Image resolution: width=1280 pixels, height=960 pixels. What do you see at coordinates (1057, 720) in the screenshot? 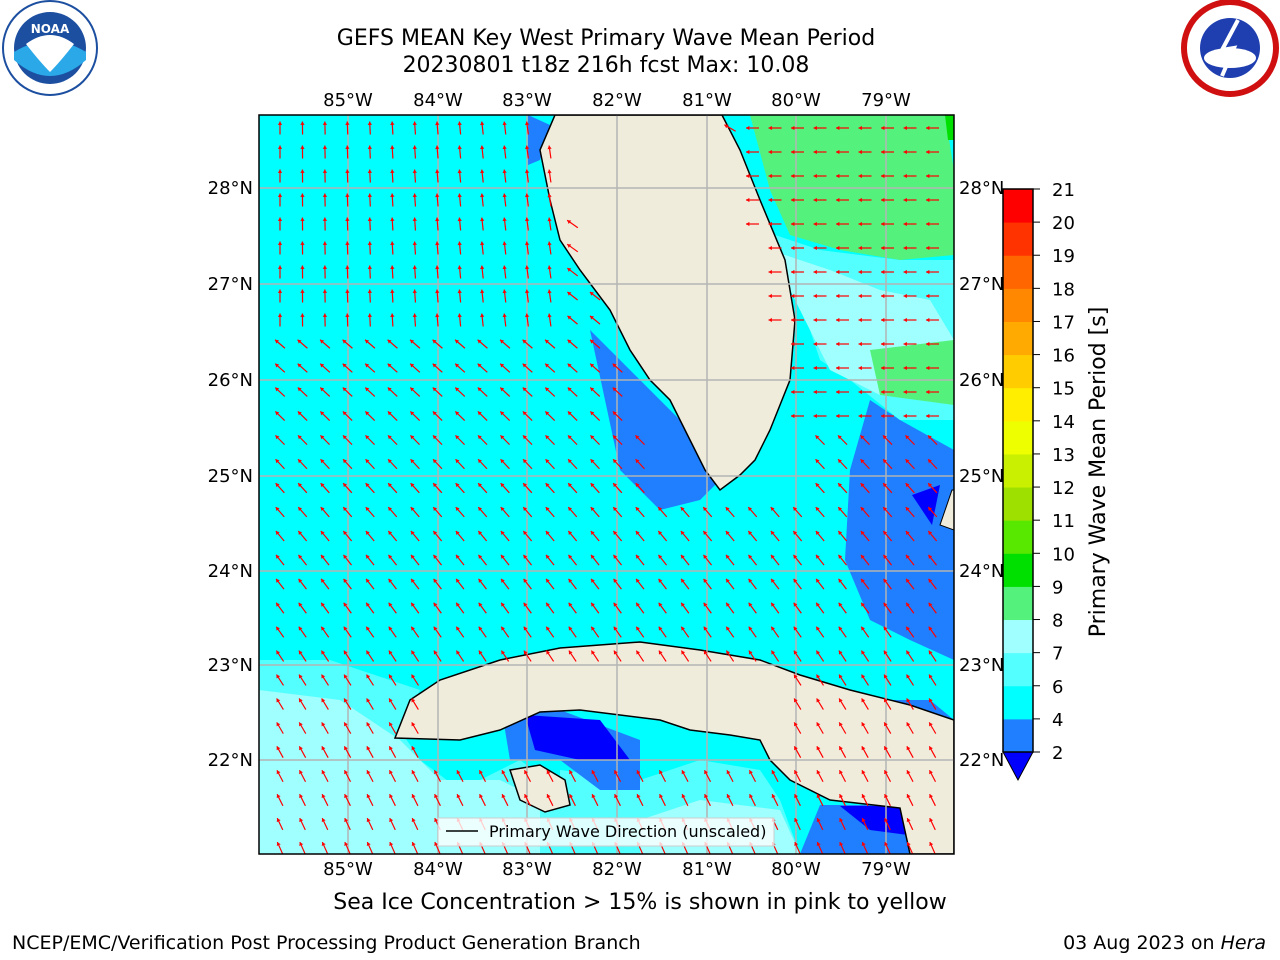
I see `colorbar-tick-label: 4` at bounding box center [1057, 720].